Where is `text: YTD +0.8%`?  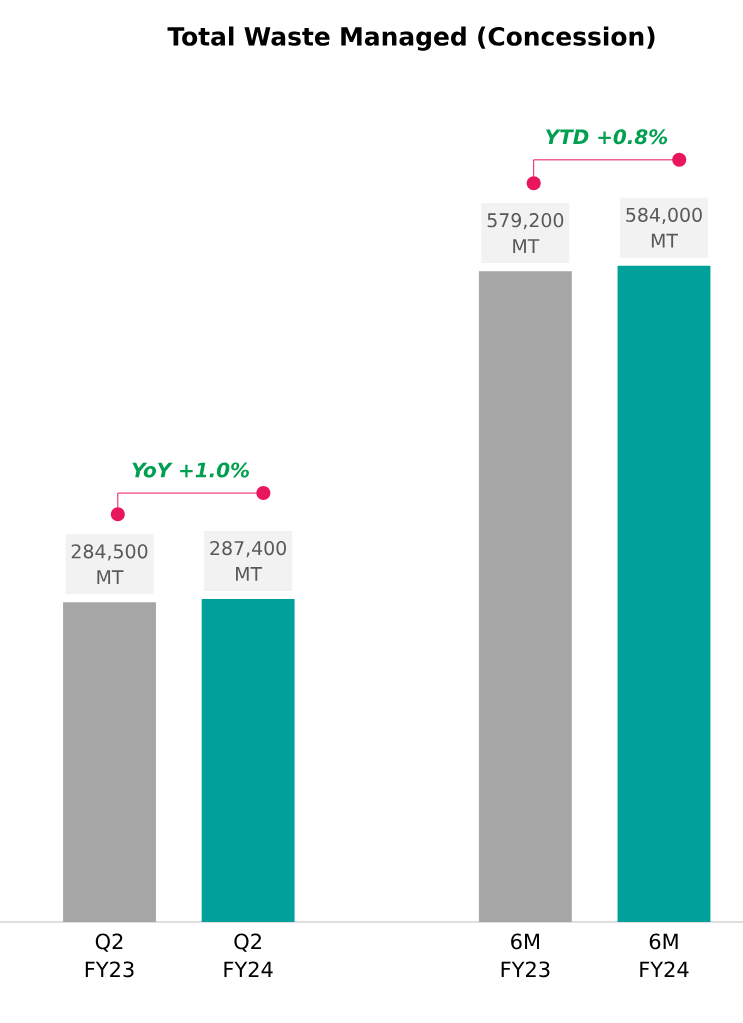 text: YTD +0.8% is located at coordinates (606, 137).